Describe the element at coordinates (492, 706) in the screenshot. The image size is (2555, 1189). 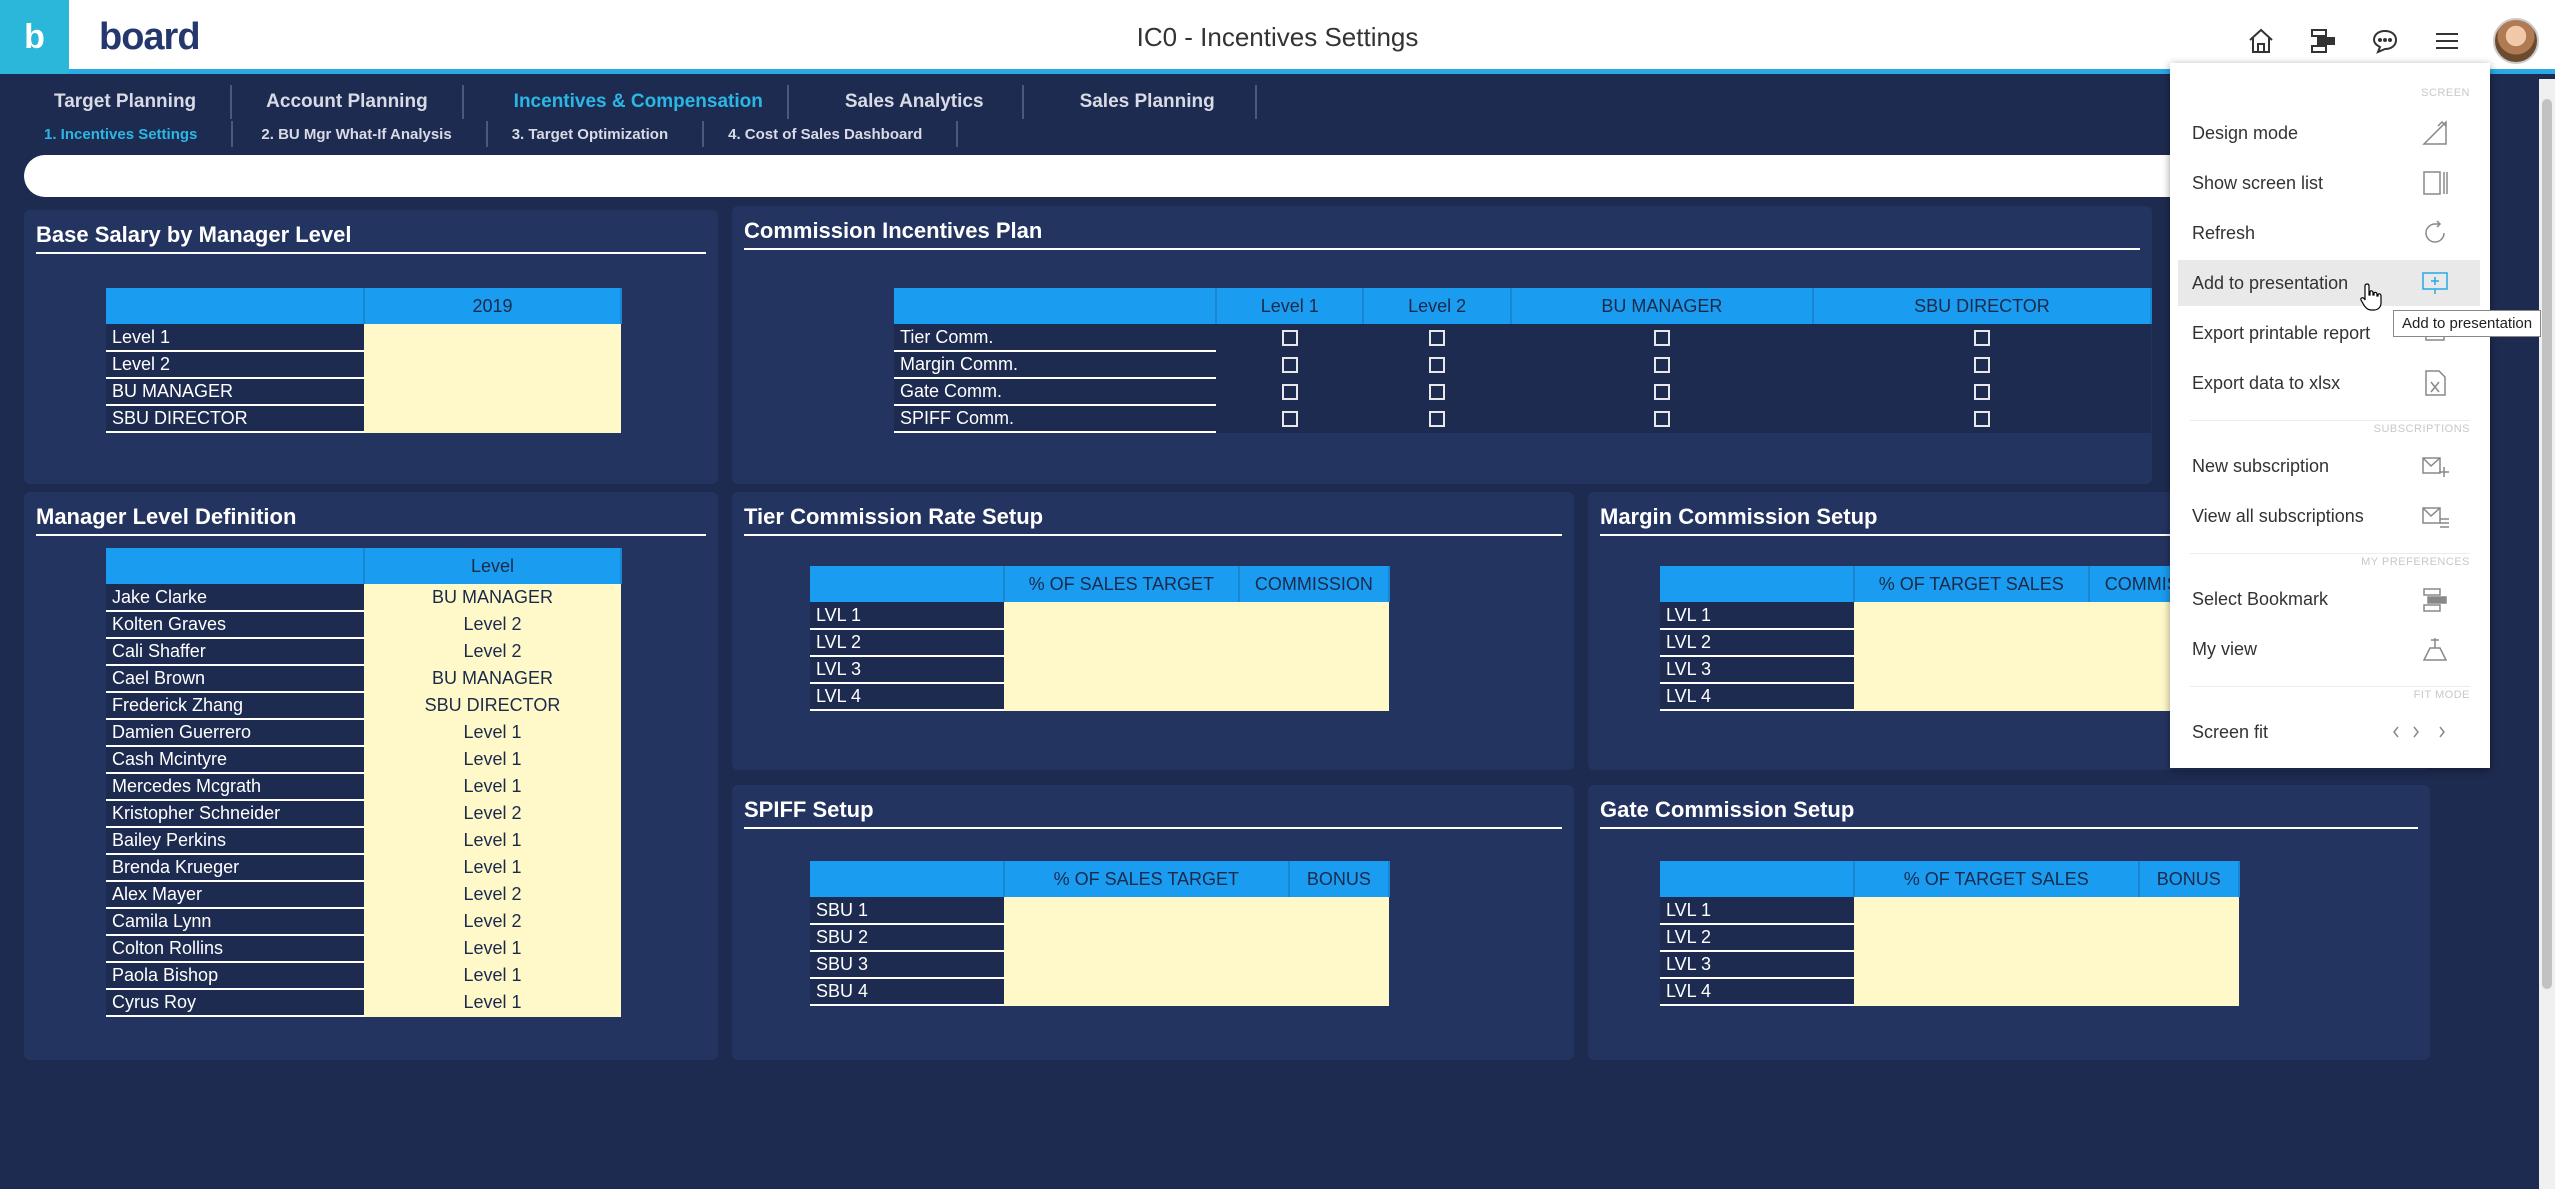
I see `manager-level-cell: SBU DIRECTOR` at that location.